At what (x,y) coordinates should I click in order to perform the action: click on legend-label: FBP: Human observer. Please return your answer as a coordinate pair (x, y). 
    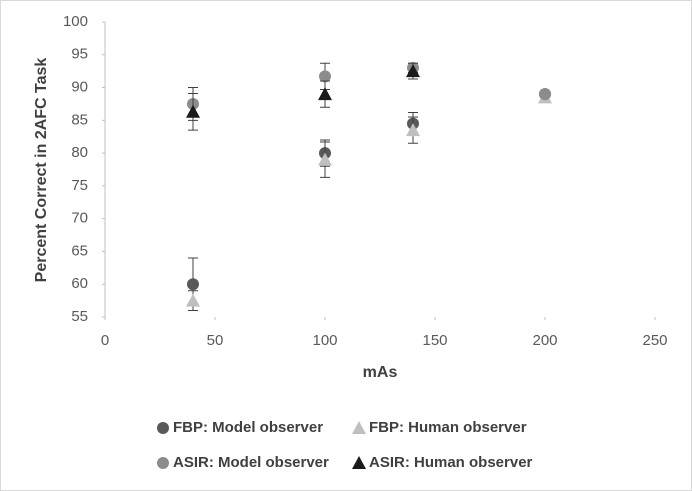
    Looking at the image, I should click on (448, 427).